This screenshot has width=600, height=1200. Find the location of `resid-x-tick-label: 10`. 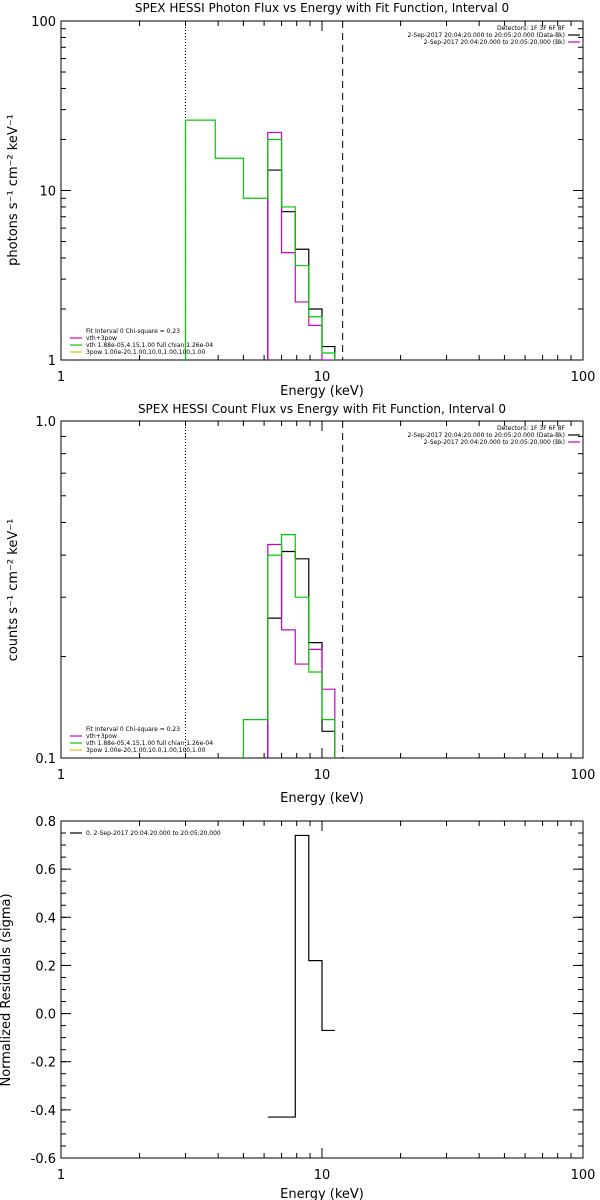

resid-x-tick-label: 10 is located at coordinates (322, 1175).